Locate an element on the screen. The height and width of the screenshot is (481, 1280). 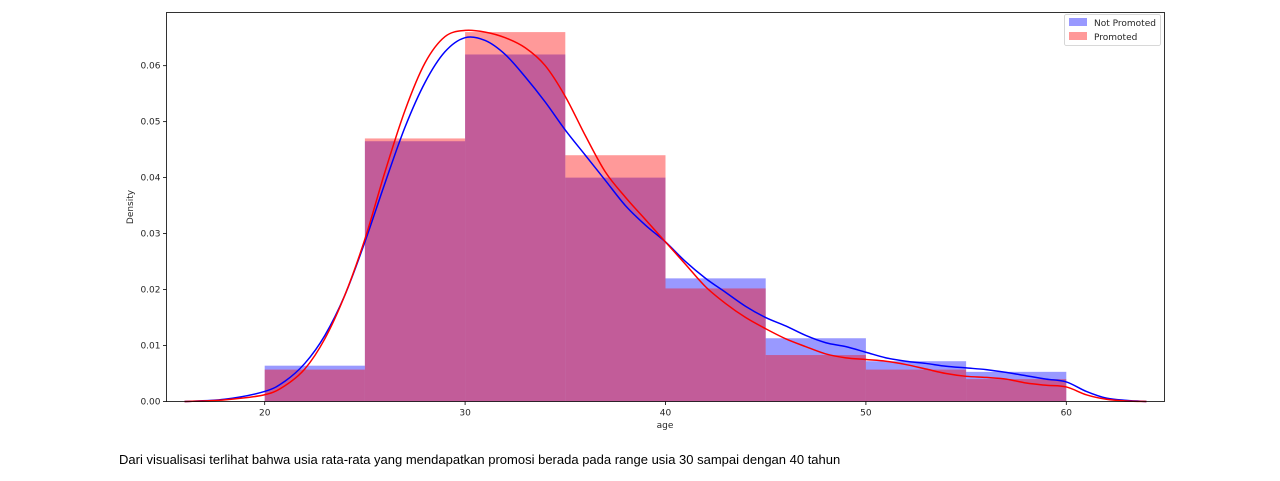
y-tick-label-0: 0.00 is located at coordinates (150, 403).